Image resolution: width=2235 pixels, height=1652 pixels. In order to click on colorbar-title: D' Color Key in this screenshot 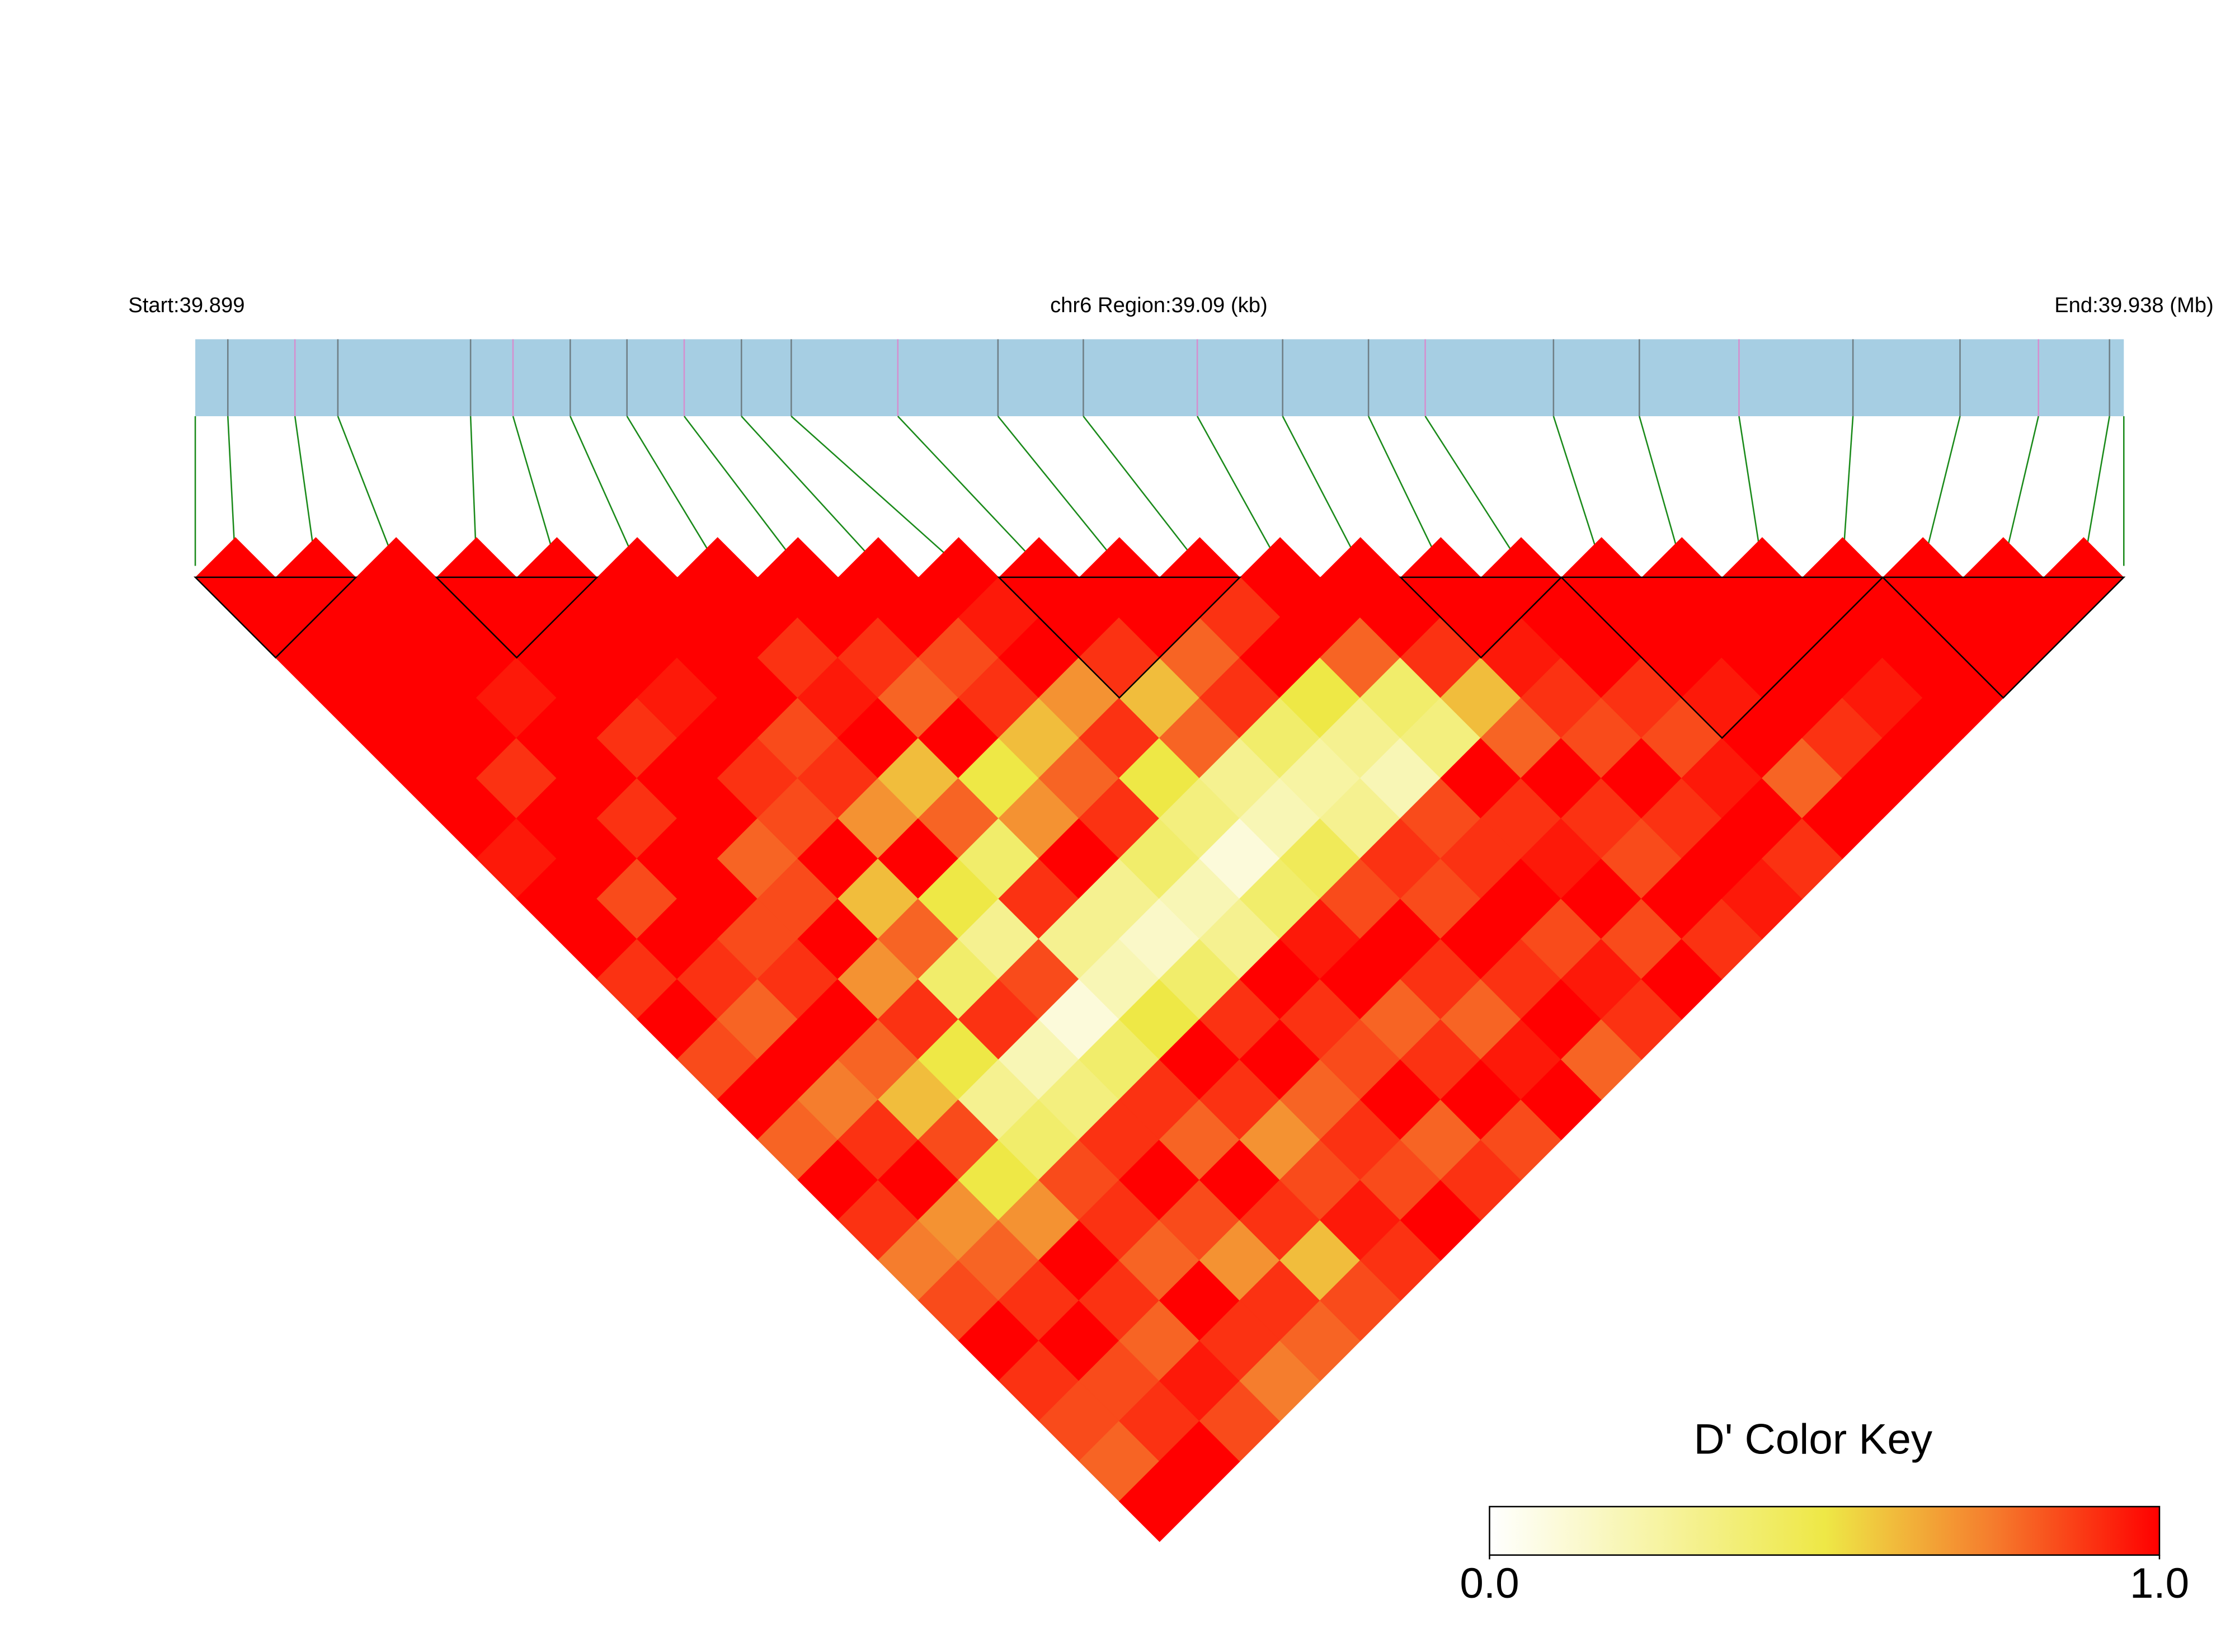, I will do `click(1813, 1439)`.